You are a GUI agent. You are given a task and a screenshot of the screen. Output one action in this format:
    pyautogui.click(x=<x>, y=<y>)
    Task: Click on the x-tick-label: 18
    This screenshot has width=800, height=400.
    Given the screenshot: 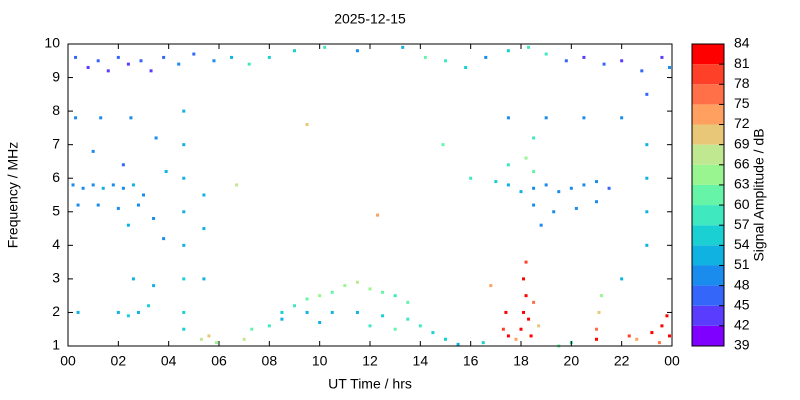 What is the action you would take?
    pyautogui.click(x=521, y=361)
    